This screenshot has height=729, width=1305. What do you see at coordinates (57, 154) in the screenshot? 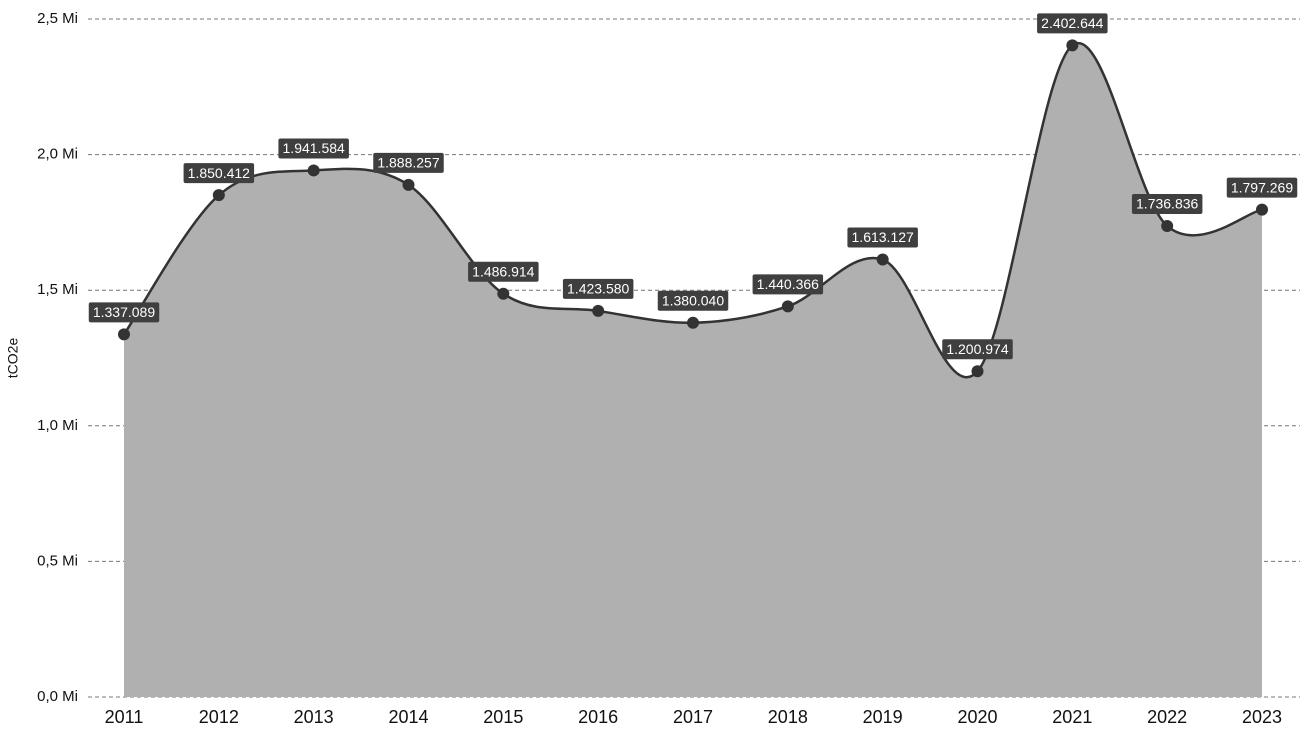
I see `y-tick-label: 2,0 Mi` at bounding box center [57, 154].